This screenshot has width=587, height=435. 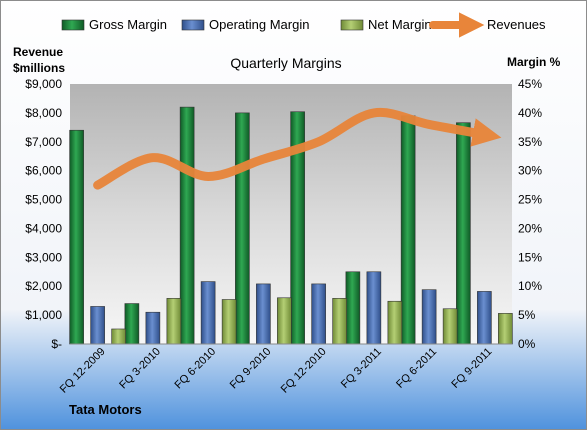 I want to click on legend-label-operating-margin: Operating Margin, so click(x=259, y=24).